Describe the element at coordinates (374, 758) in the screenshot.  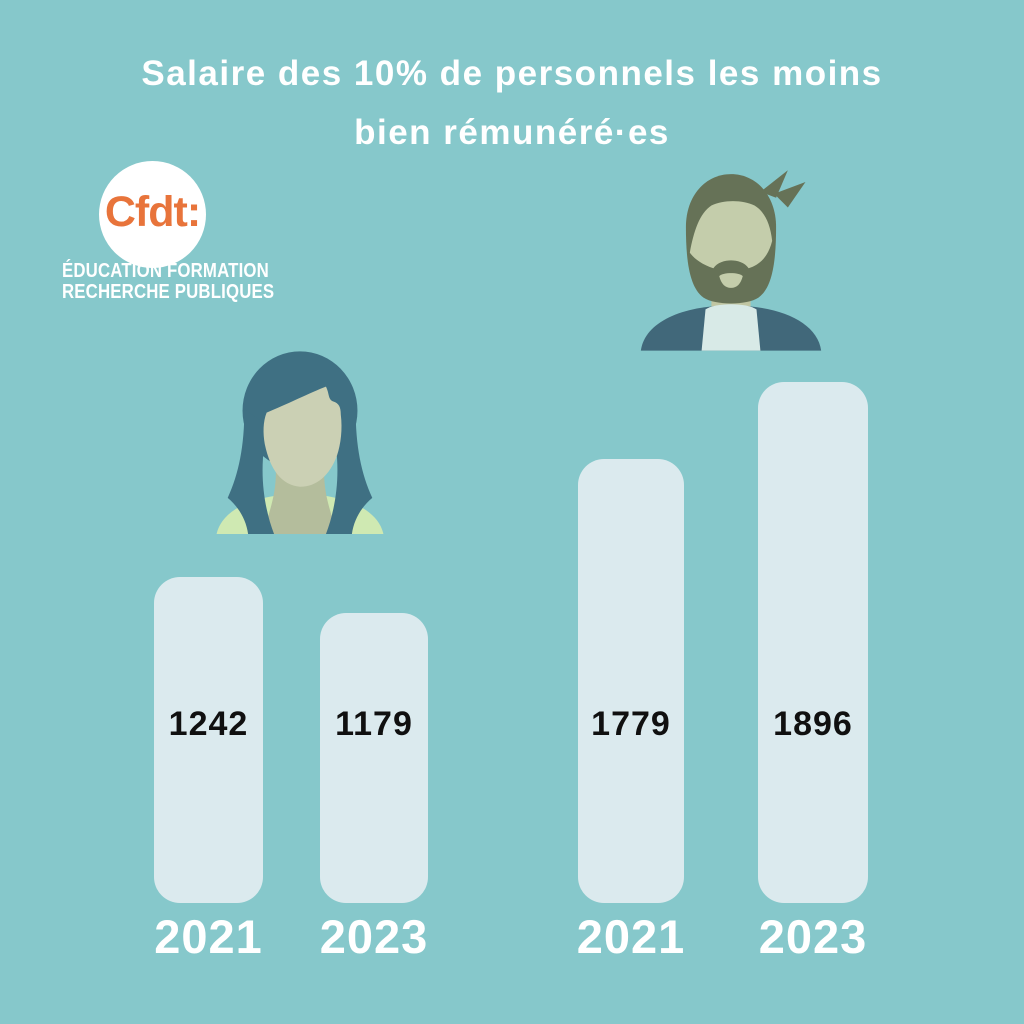
I see `bar-women-2023` at that location.